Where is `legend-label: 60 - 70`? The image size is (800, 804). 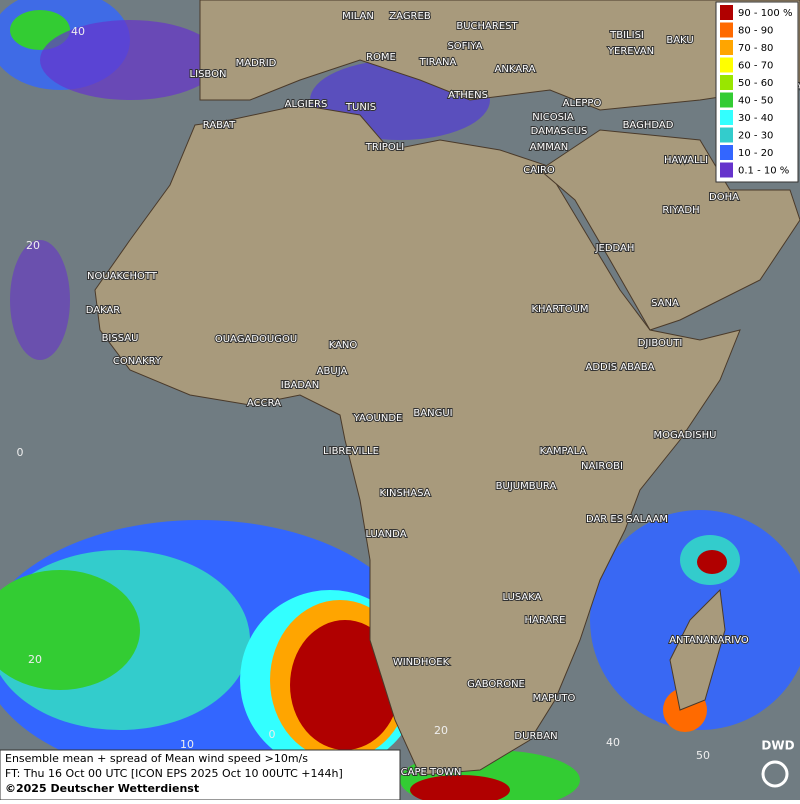 legend-label: 60 - 70 is located at coordinates (755, 66).